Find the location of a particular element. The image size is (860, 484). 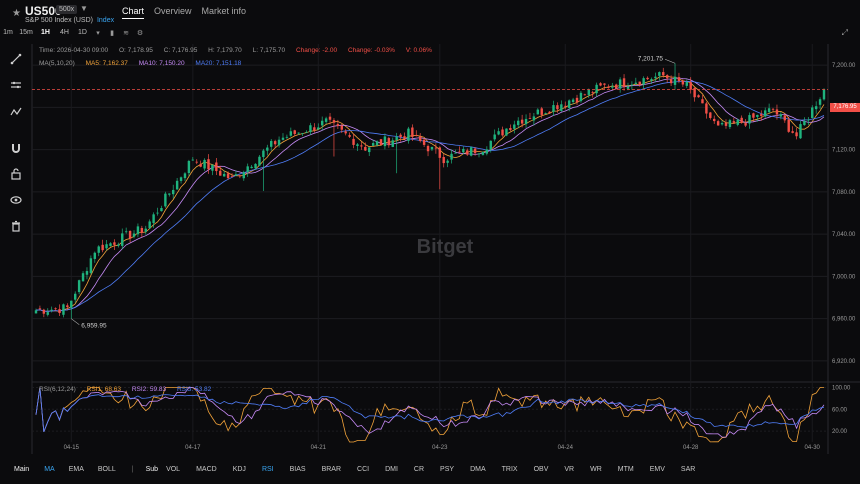

settings-gear-icon: ⚙ is located at coordinates (140, 33).